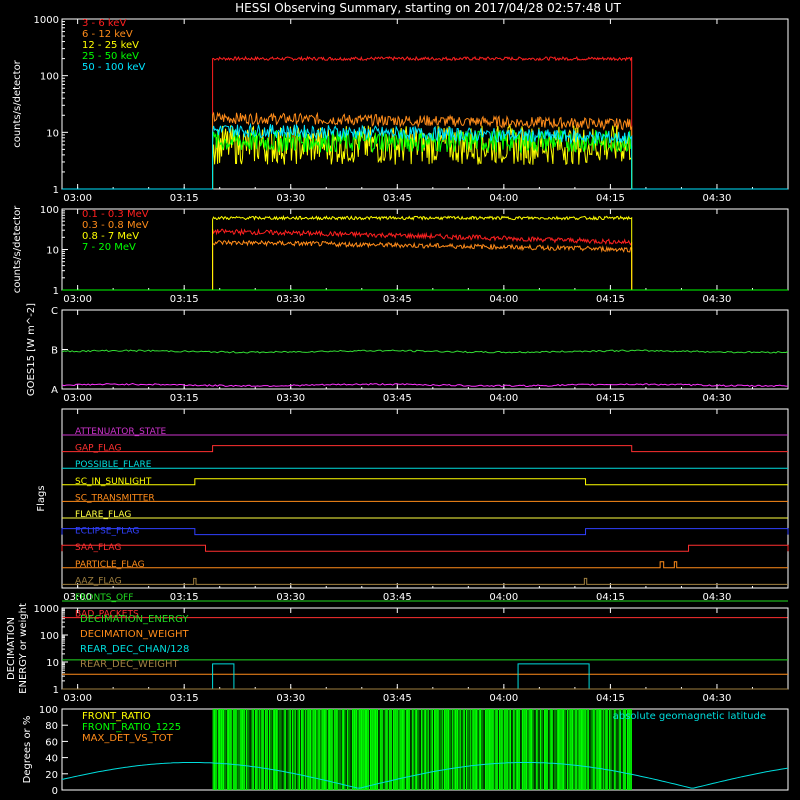 The image size is (800, 800). Describe the element at coordinates (109, 247) in the screenshot. I see `high-energy-legend-3: 7 - 20 MeV` at that location.